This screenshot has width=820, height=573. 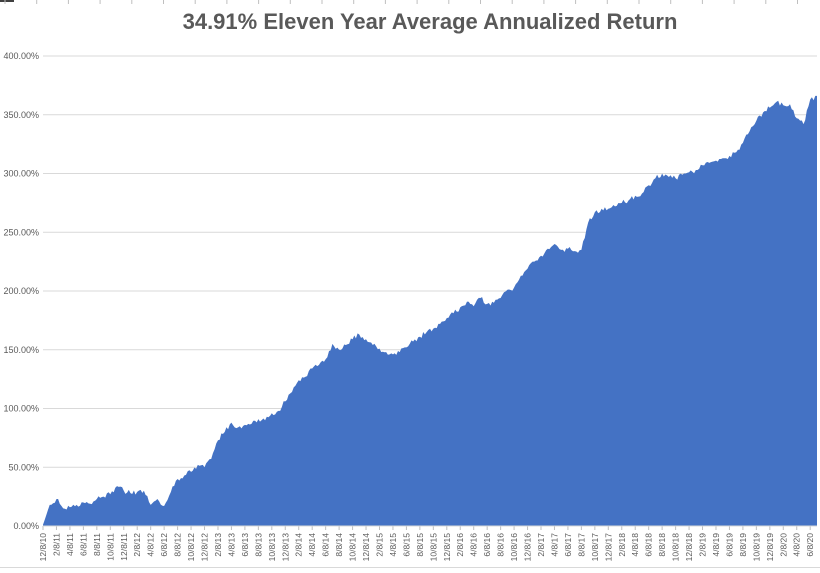 What do you see at coordinates (339, 545) in the screenshot?
I see `x-axis-tick-label: 8/8/14` at bounding box center [339, 545].